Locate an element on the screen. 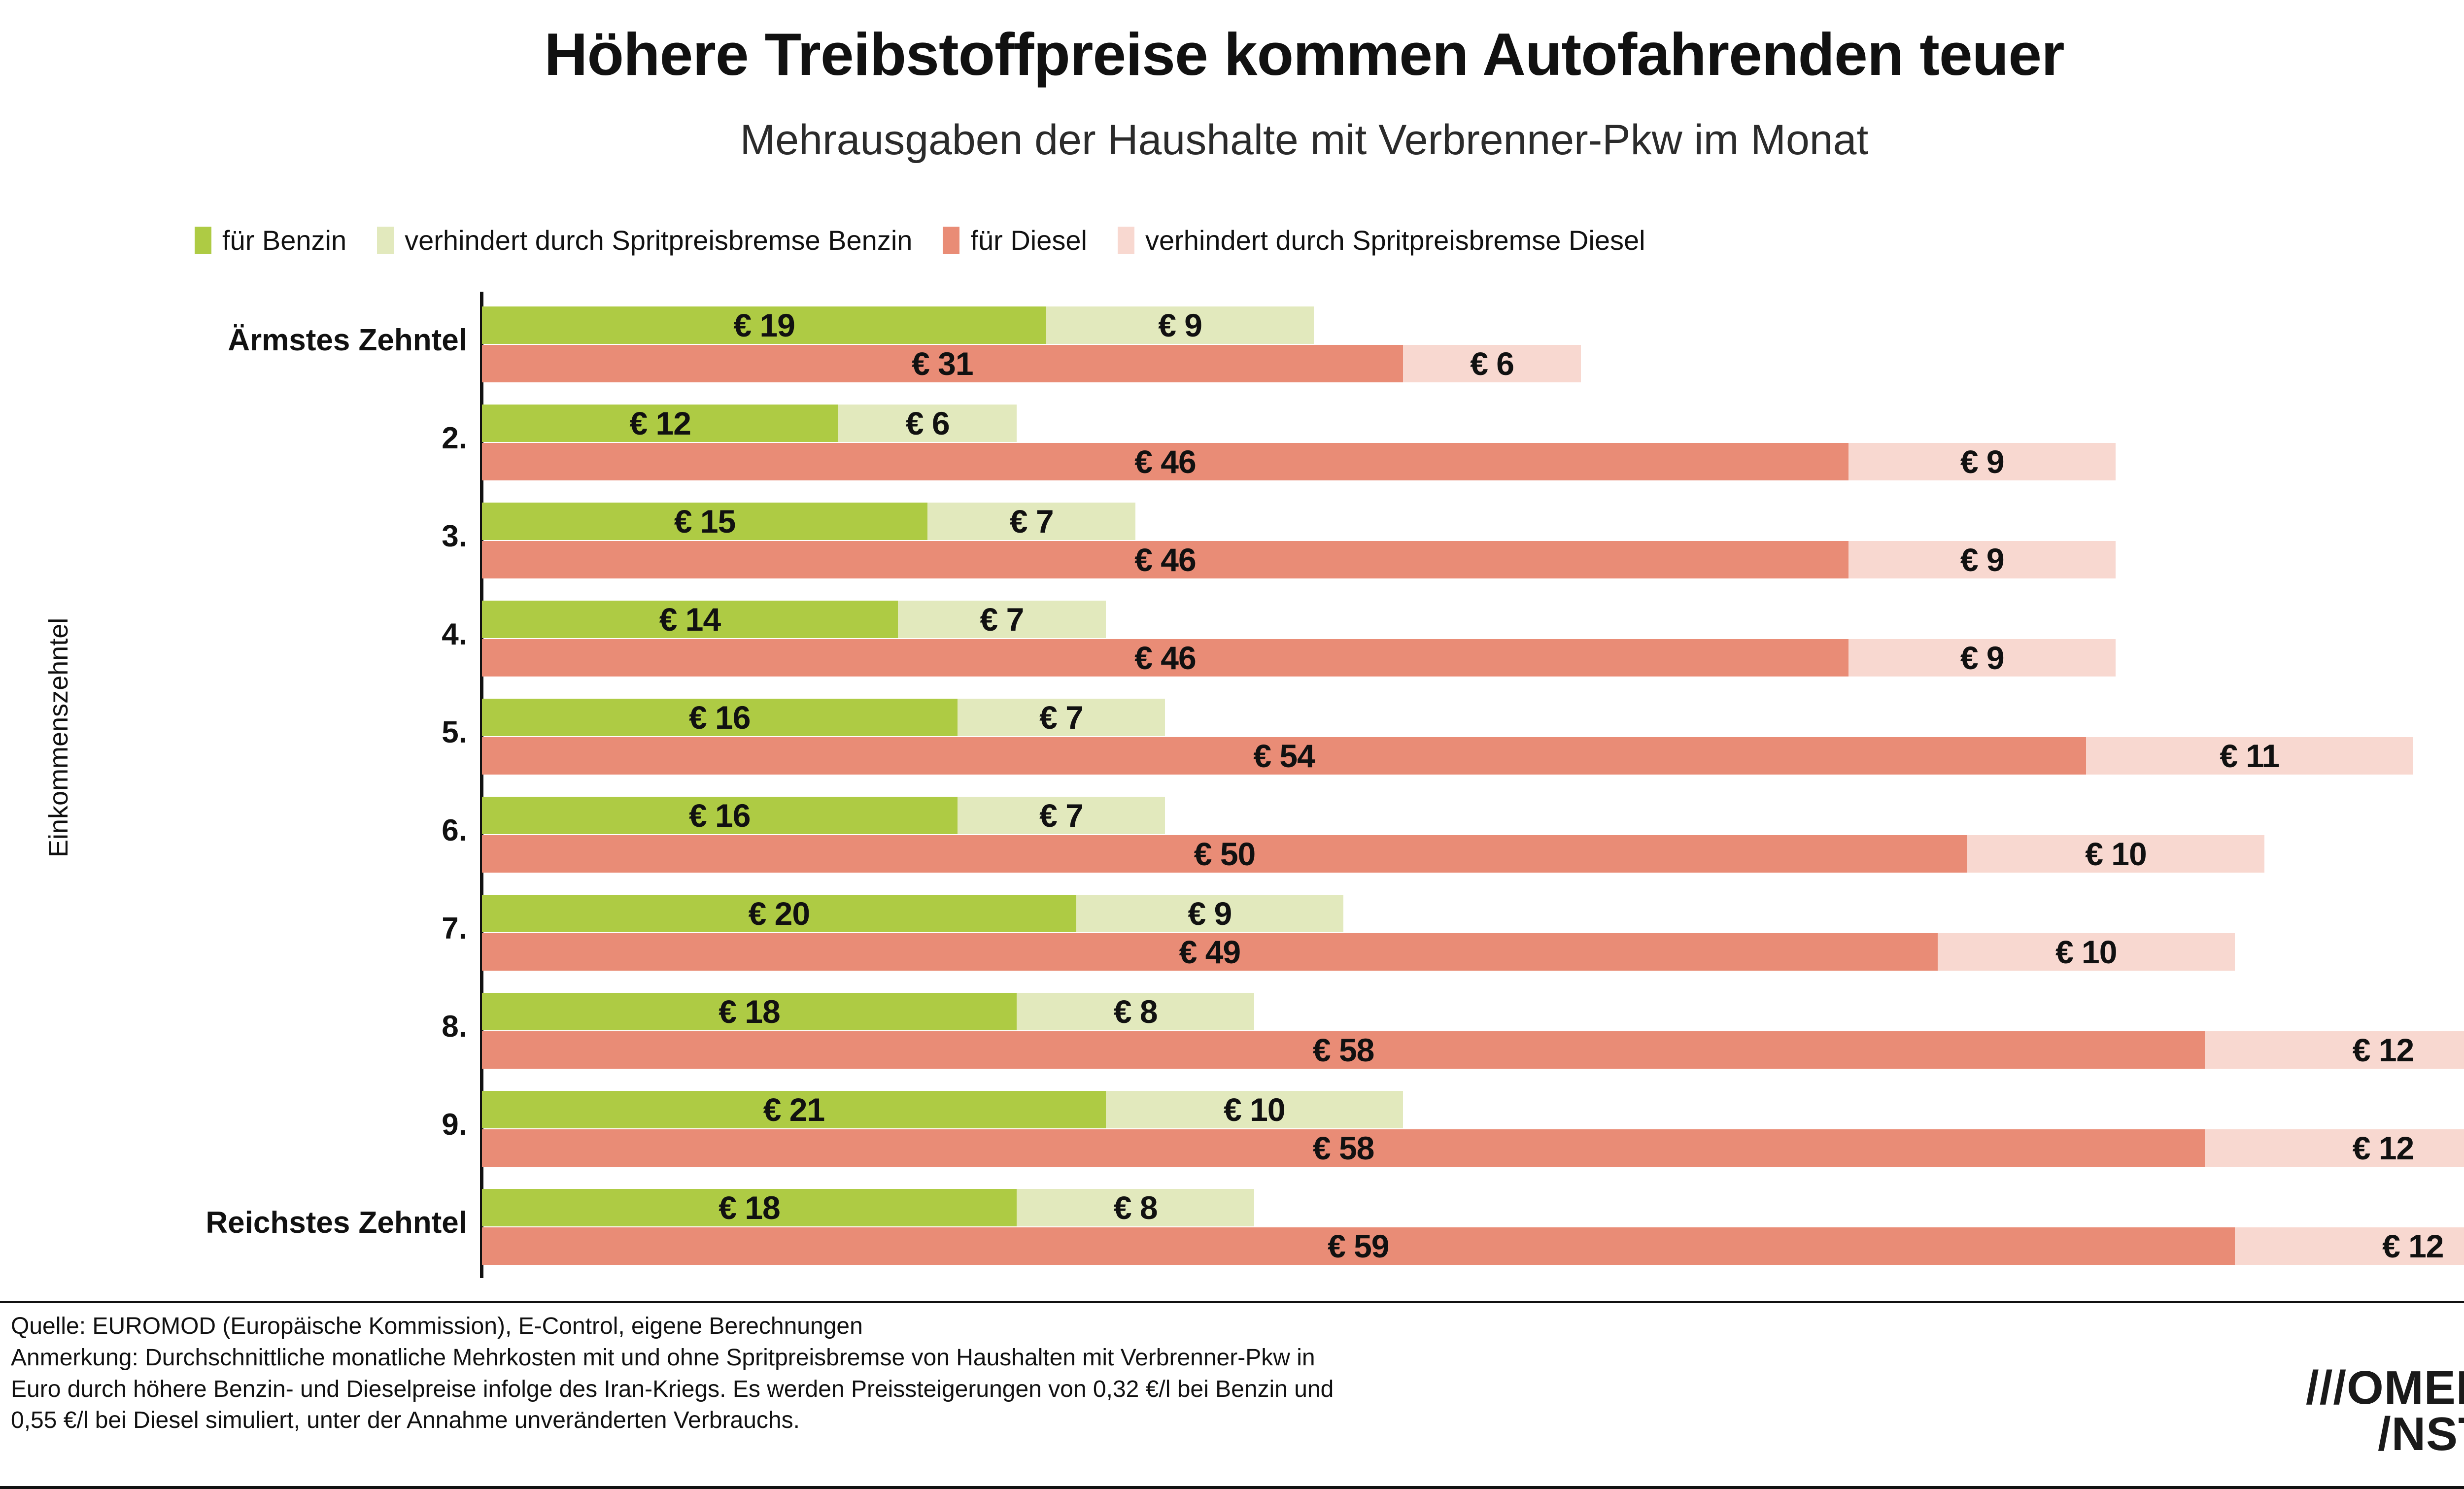 This screenshot has height=1489, width=2464. bar-benzin-row-1: € 12 € 6 is located at coordinates (749, 423).